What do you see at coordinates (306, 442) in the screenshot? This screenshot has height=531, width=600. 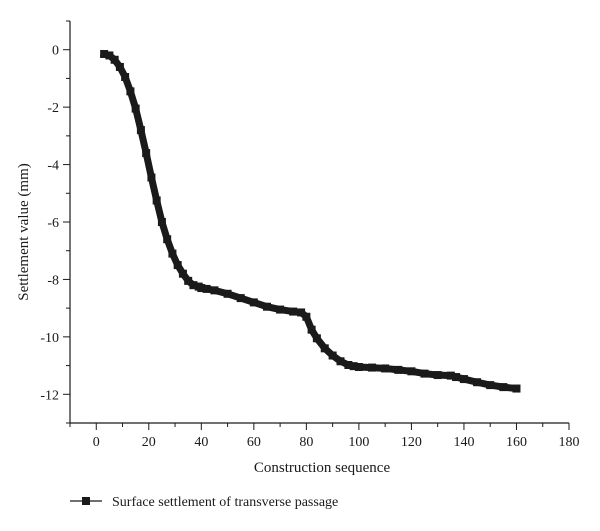 I see `x-tick-label: 80` at bounding box center [306, 442].